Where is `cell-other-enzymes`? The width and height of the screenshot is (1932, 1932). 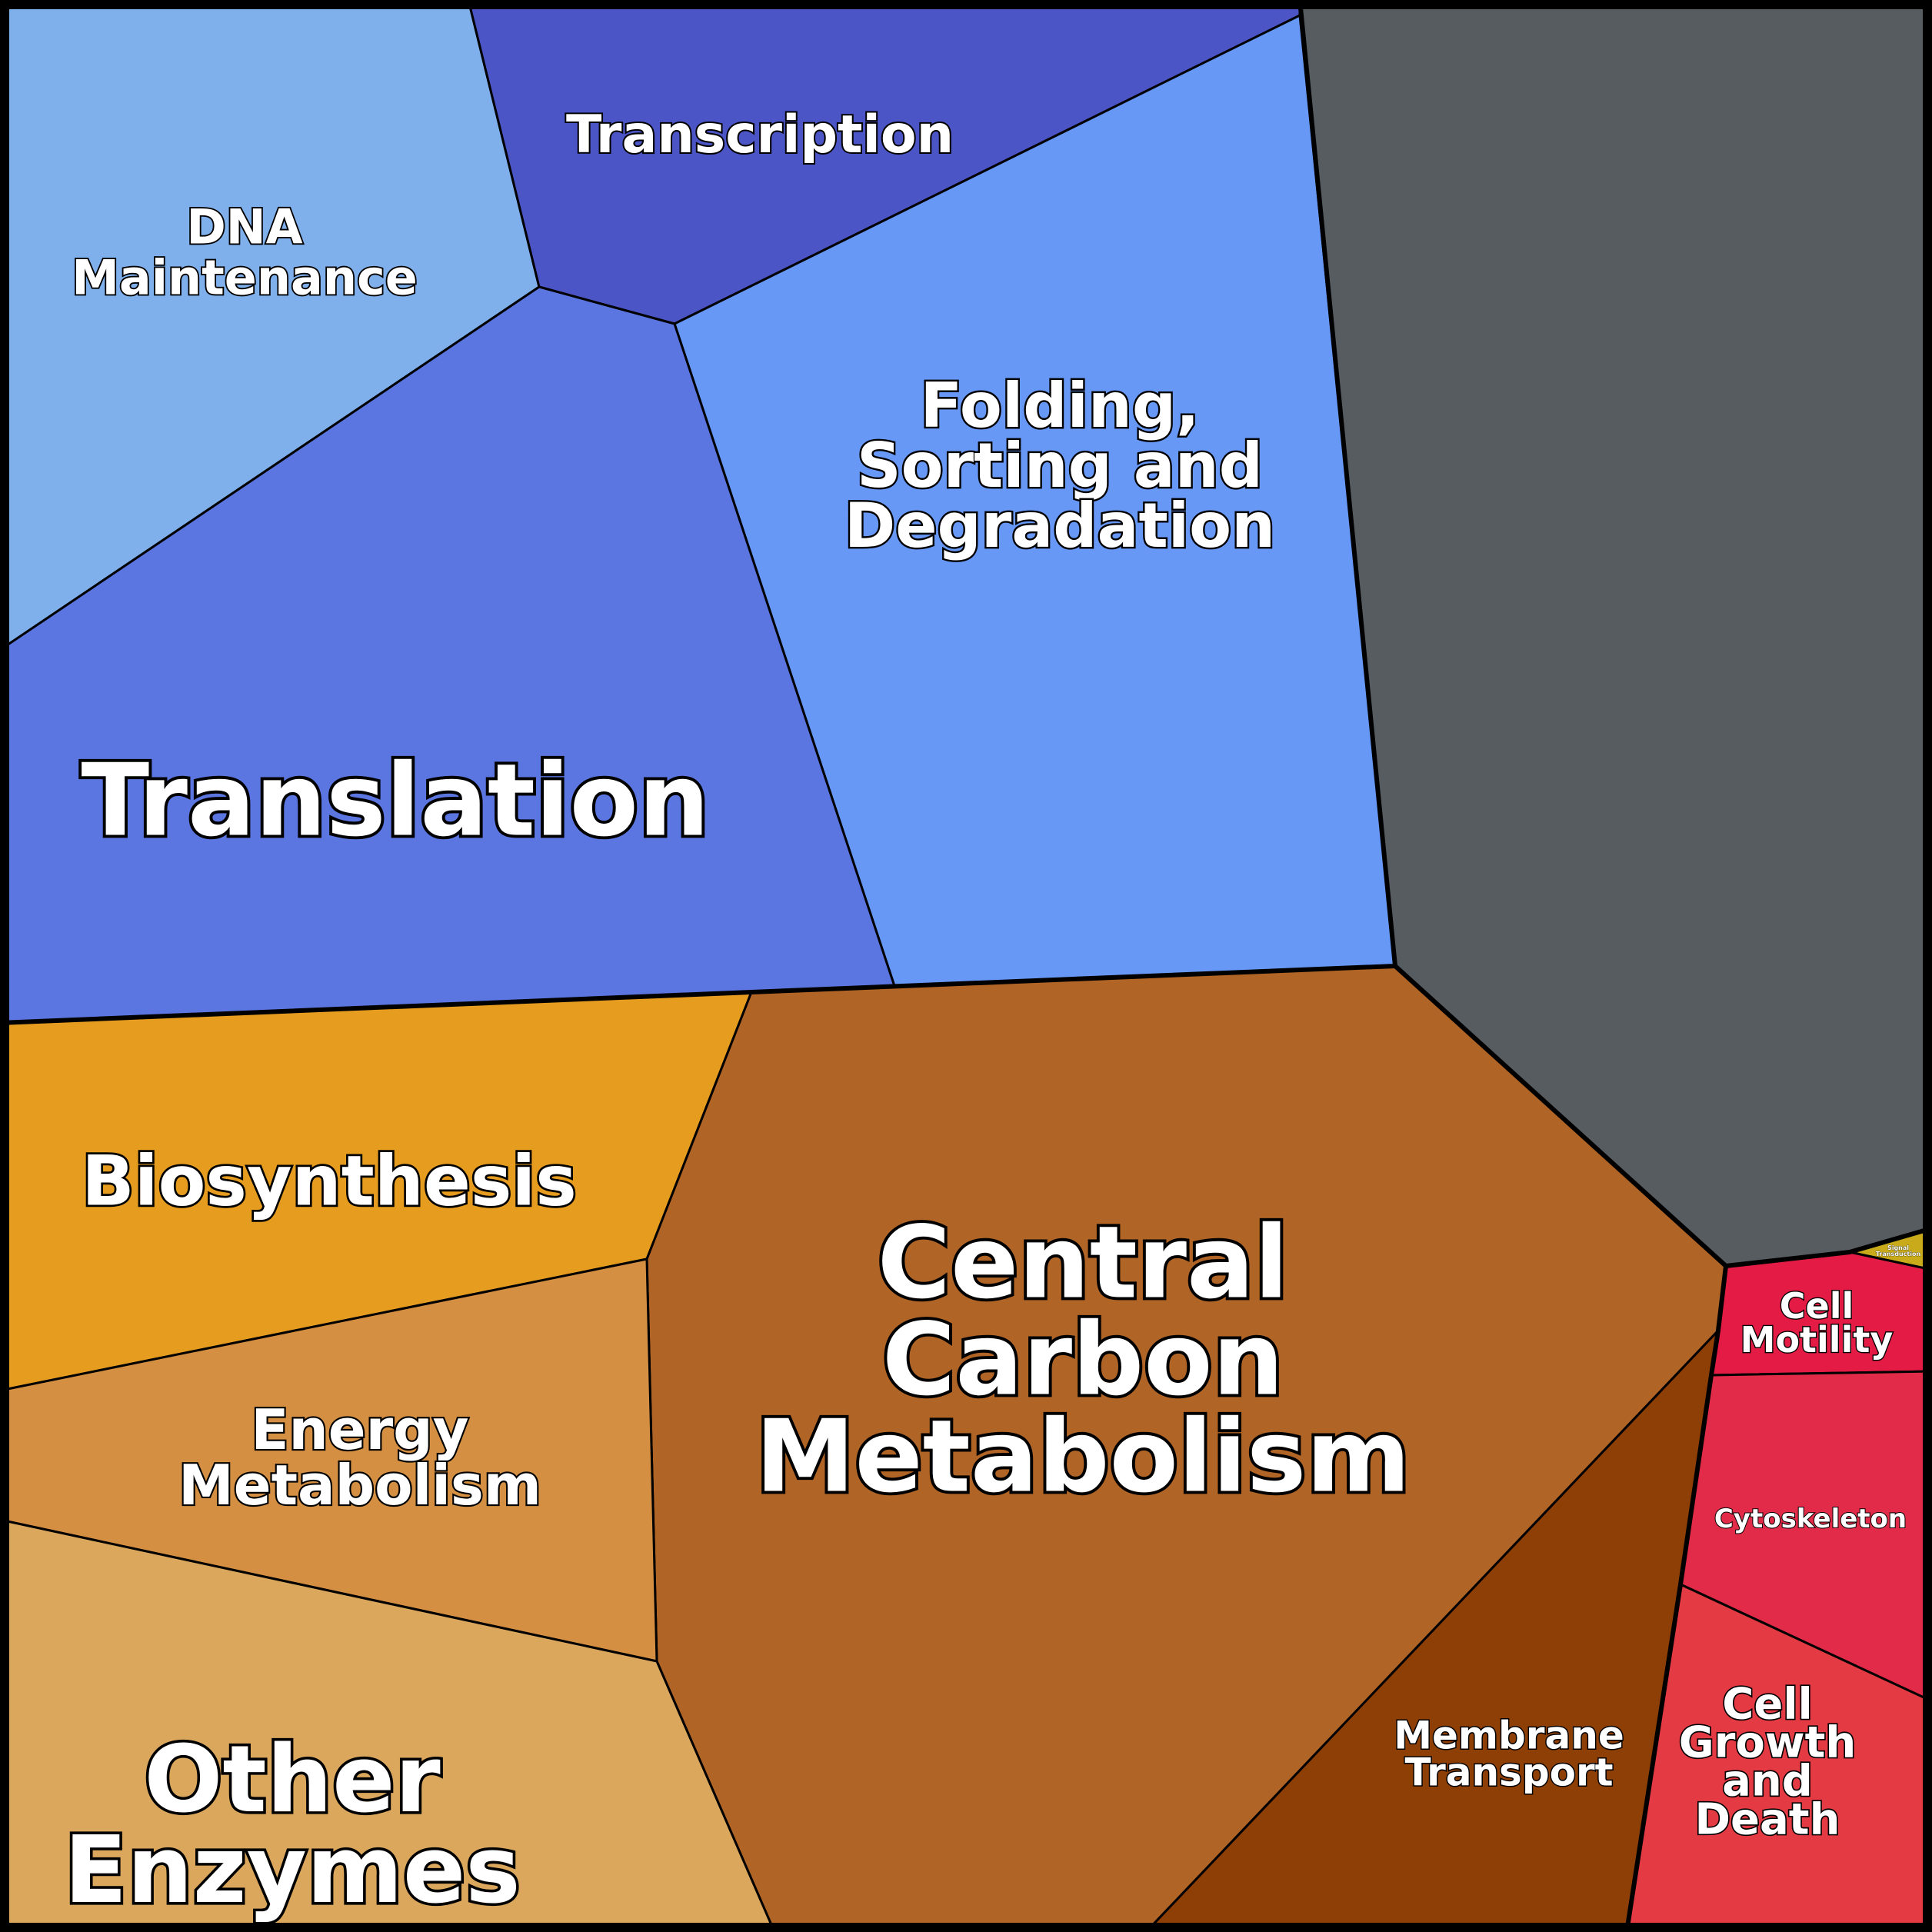
cell-other-enzymes is located at coordinates (388, 1725).